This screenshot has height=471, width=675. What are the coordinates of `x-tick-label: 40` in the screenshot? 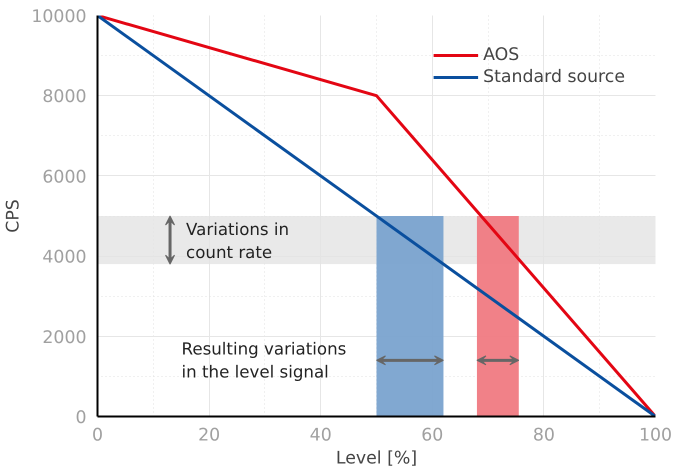 It's located at (321, 436).